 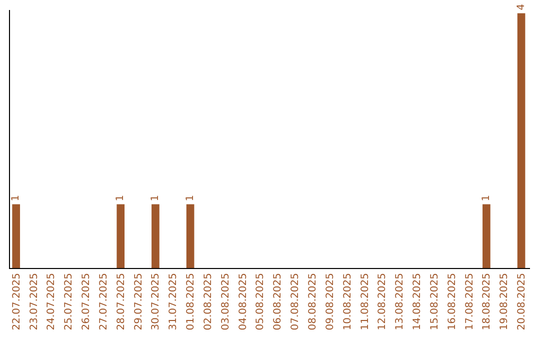 What do you see at coordinates (226, 301) in the screenshot?
I see `x-tick-label: 03.08.2025` at bounding box center [226, 301].